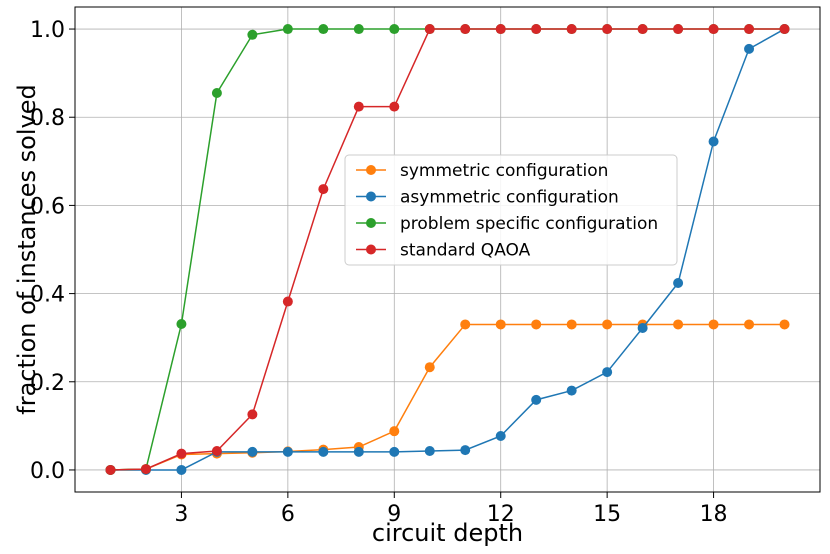  What do you see at coordinates (509, 198) in the screenshot?
I see `legend-label: asymmetric configuration` at bounding box center [509, 198].